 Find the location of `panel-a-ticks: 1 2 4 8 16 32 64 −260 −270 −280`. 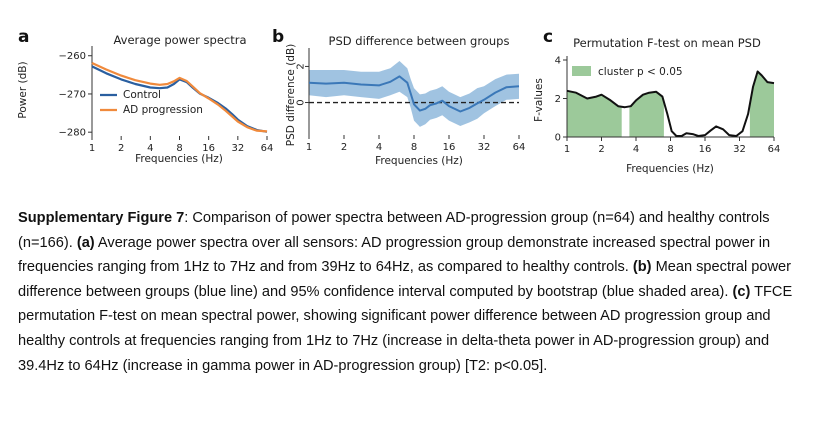

panel-a-ticks: 1 2 4 8 16 32 64 −260 −270 −280 is located at coordinates (166, 102).